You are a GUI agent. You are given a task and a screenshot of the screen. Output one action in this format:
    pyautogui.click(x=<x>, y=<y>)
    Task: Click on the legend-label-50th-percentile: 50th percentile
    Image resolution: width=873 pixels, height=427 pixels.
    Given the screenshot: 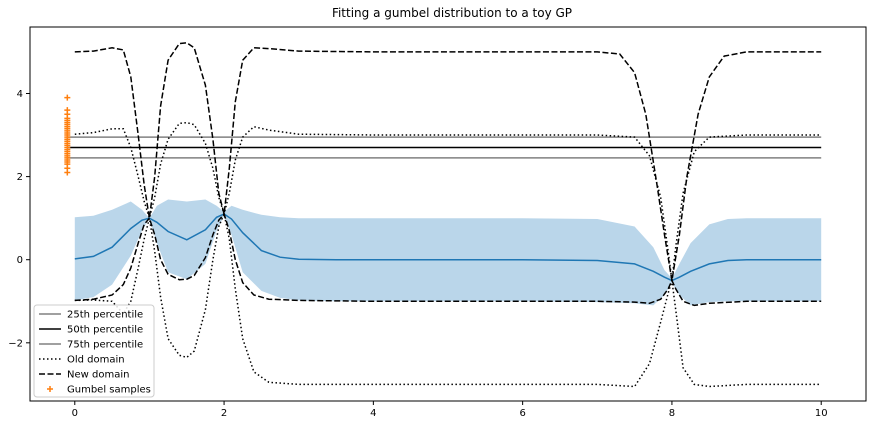 What is the action you would take?
    pyautogui.click(x=105, y=330)
    